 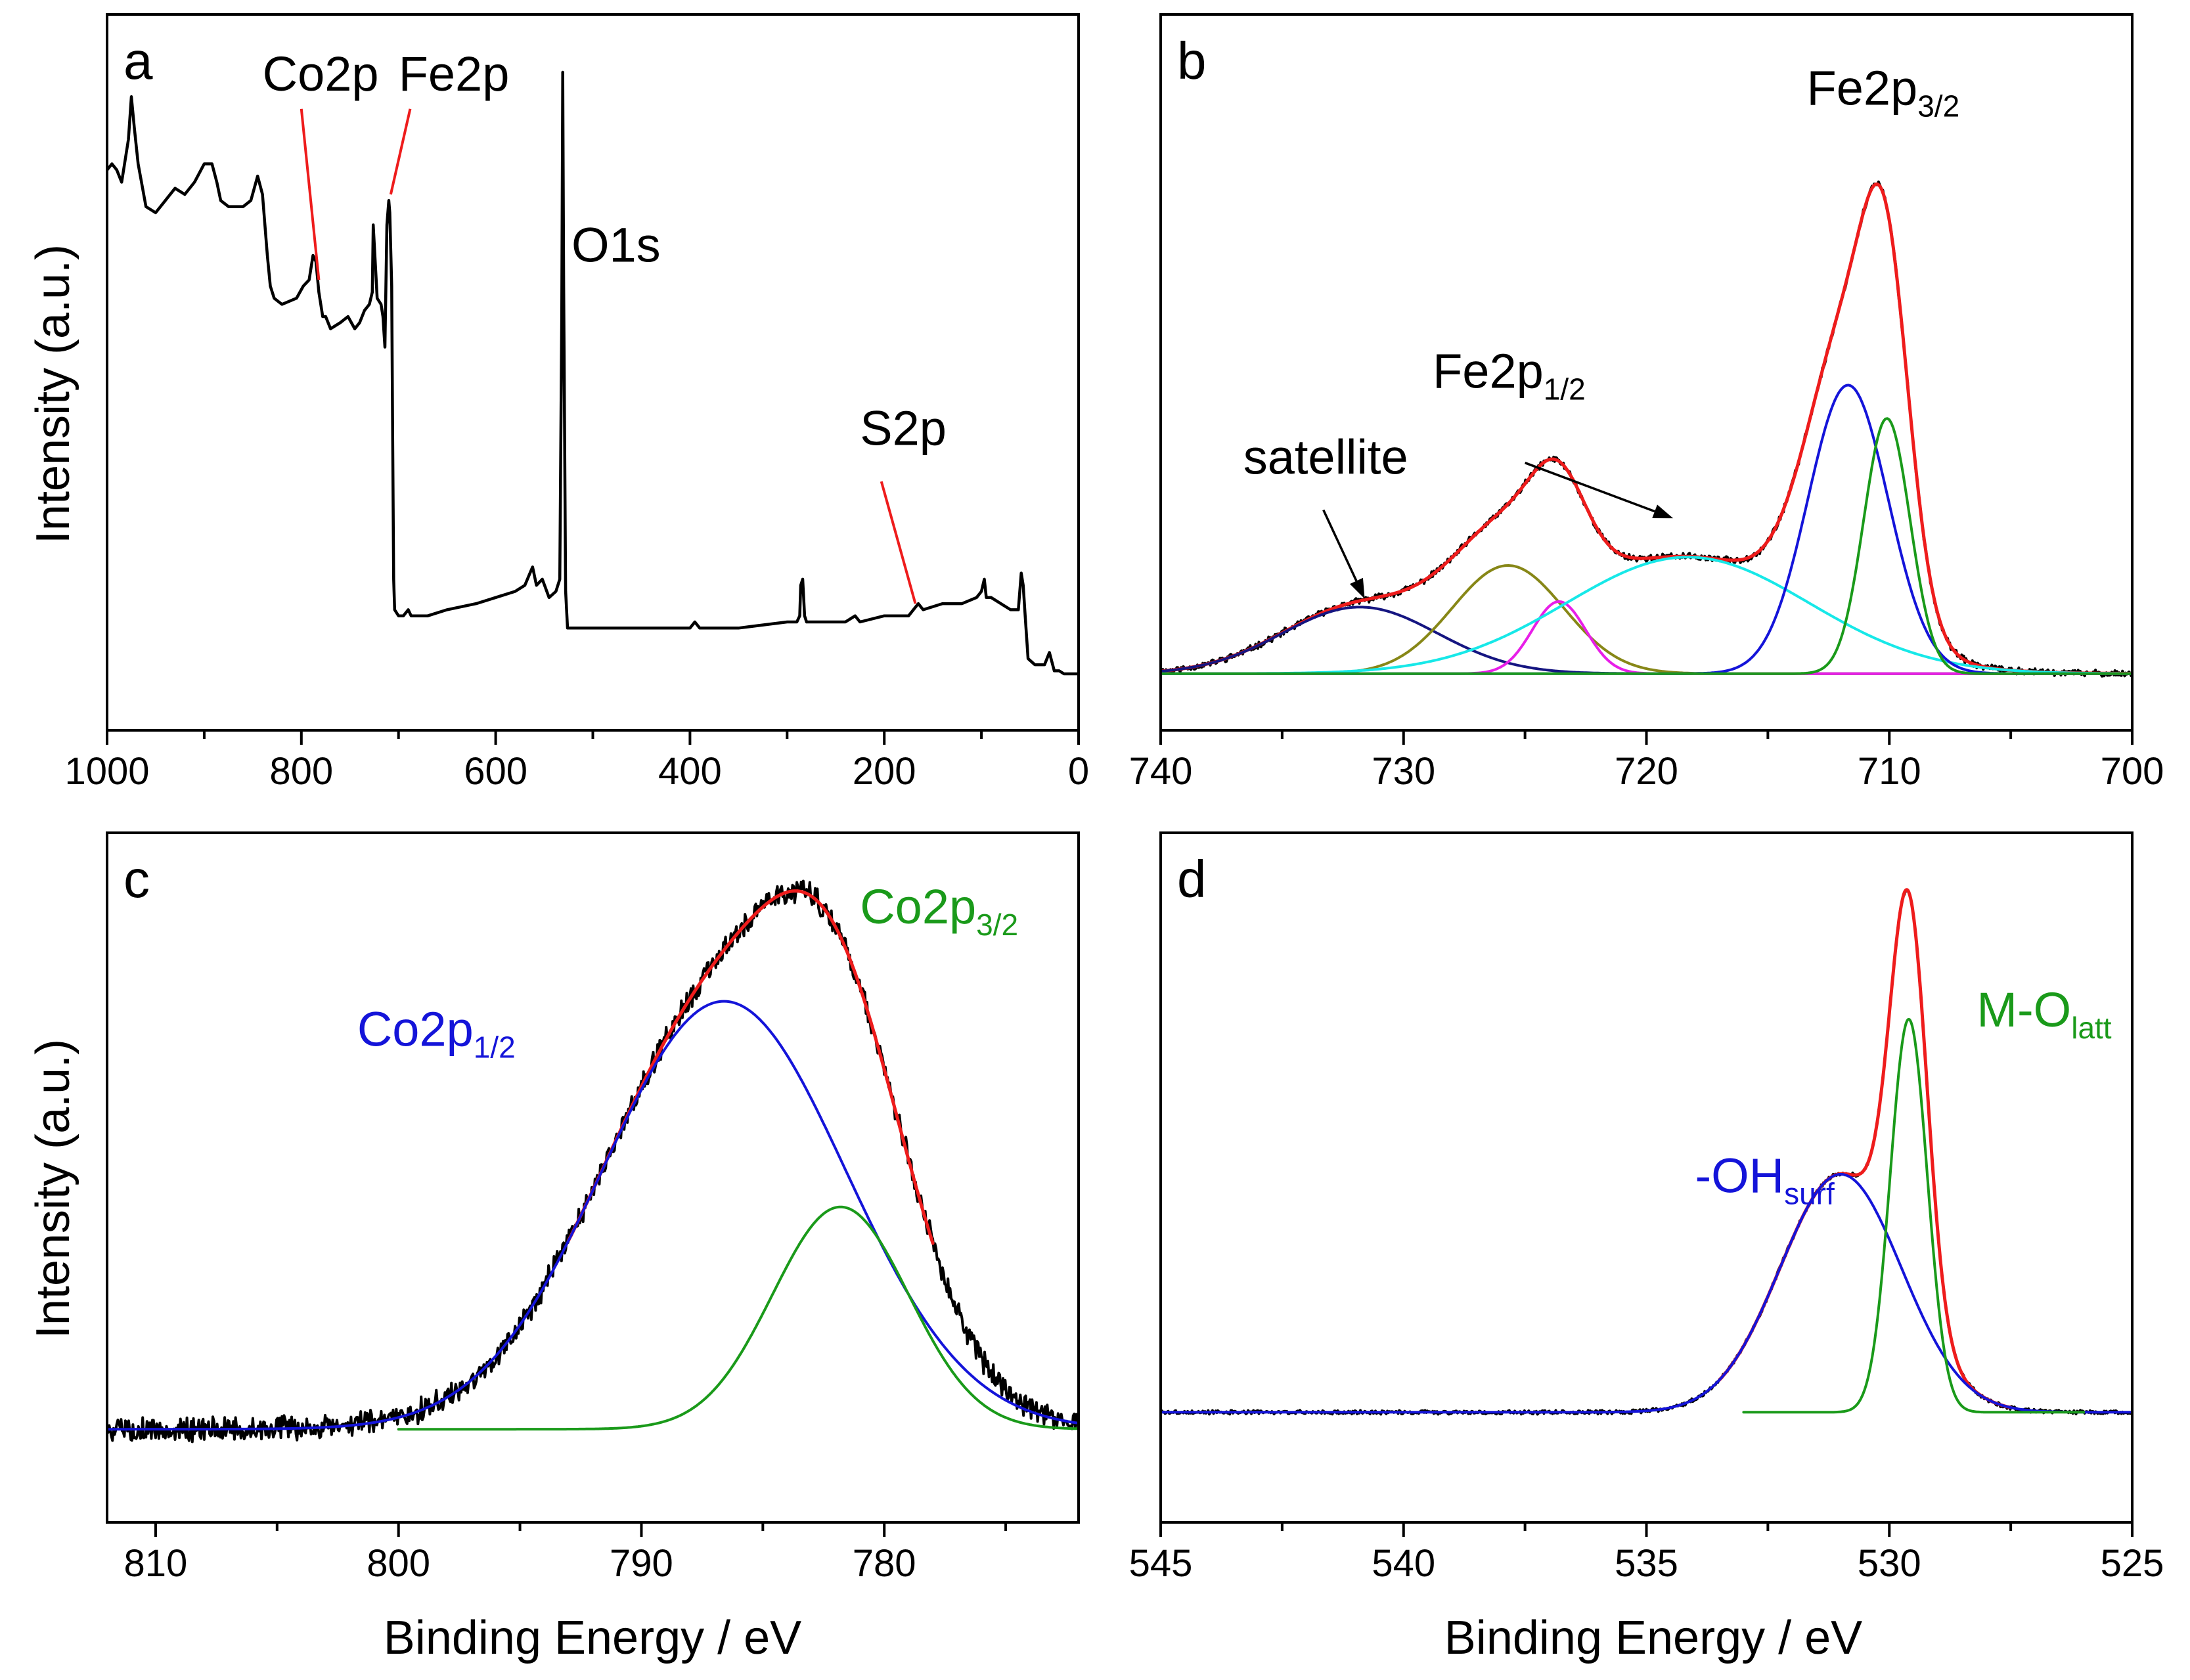 What do you see at coordinates (1646, 1293) in the screenshot?
I see `series-d-2-line` at bounding box center [1646, 1293].